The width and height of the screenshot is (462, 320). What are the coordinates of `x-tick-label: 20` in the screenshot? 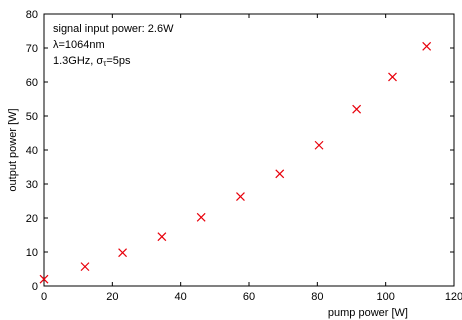 It's located at (112, 297).